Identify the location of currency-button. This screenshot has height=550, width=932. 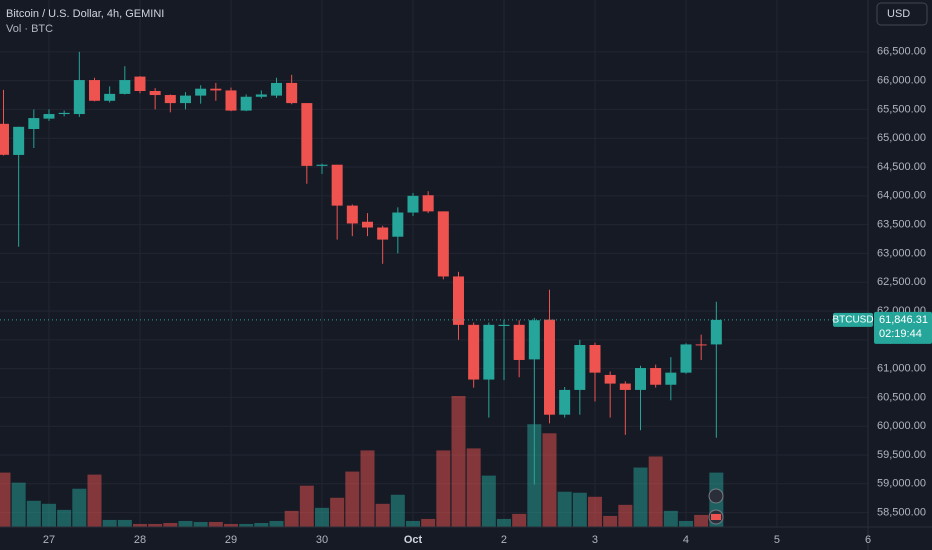
(902, 14).